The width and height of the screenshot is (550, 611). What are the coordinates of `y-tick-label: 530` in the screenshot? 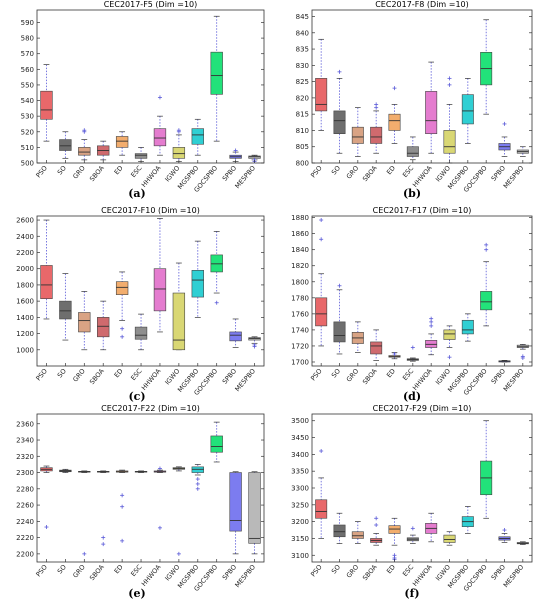 It's located at (27, 117).